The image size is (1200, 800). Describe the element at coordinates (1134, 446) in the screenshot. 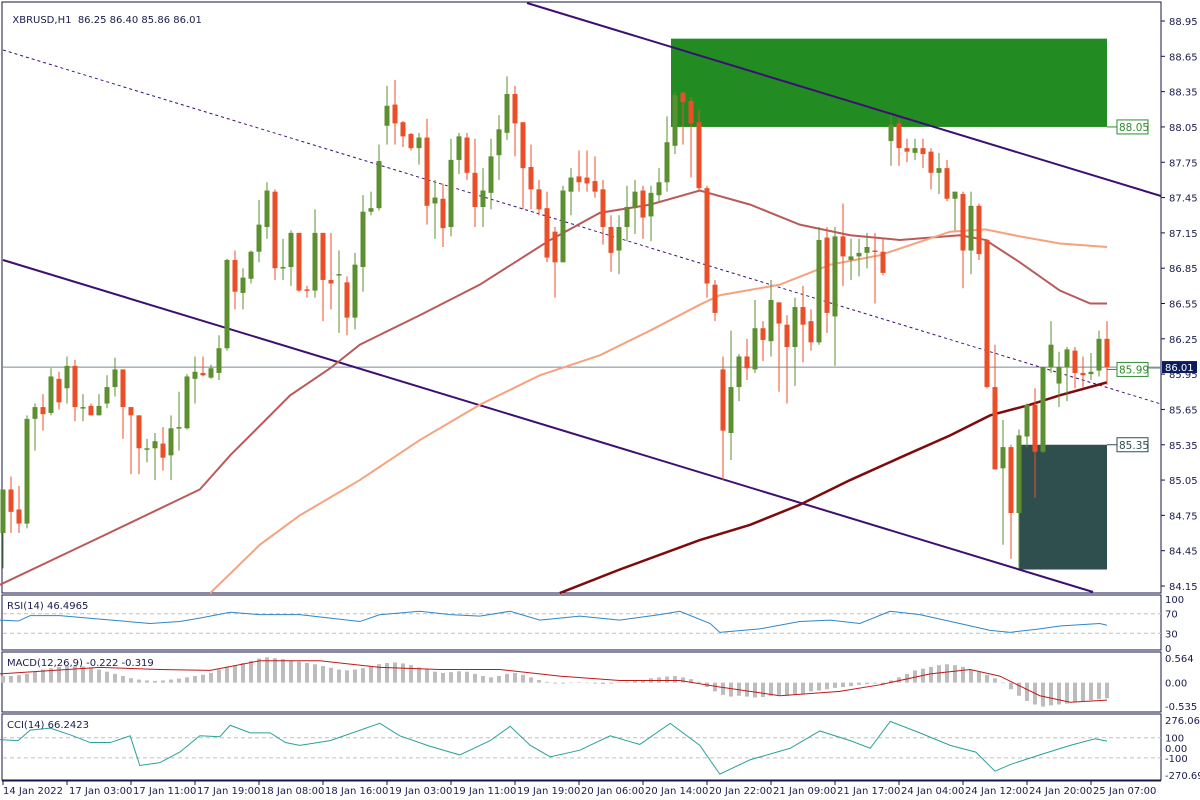

I see `demand-level-label: 85.35` at that location.